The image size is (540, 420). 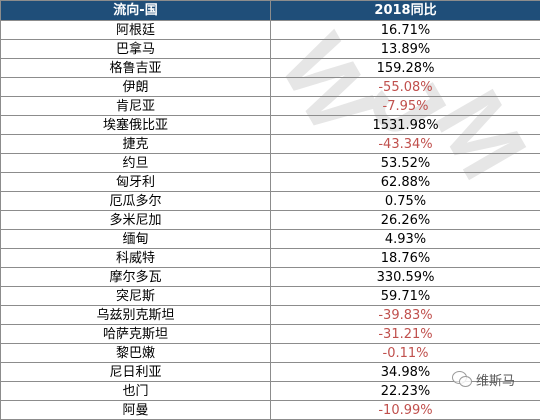 What do you see at coordinates (136, 315) in the screenshot?
I see `country-cell: 乌兹别克斯坦` at bounding box center [136, 315].